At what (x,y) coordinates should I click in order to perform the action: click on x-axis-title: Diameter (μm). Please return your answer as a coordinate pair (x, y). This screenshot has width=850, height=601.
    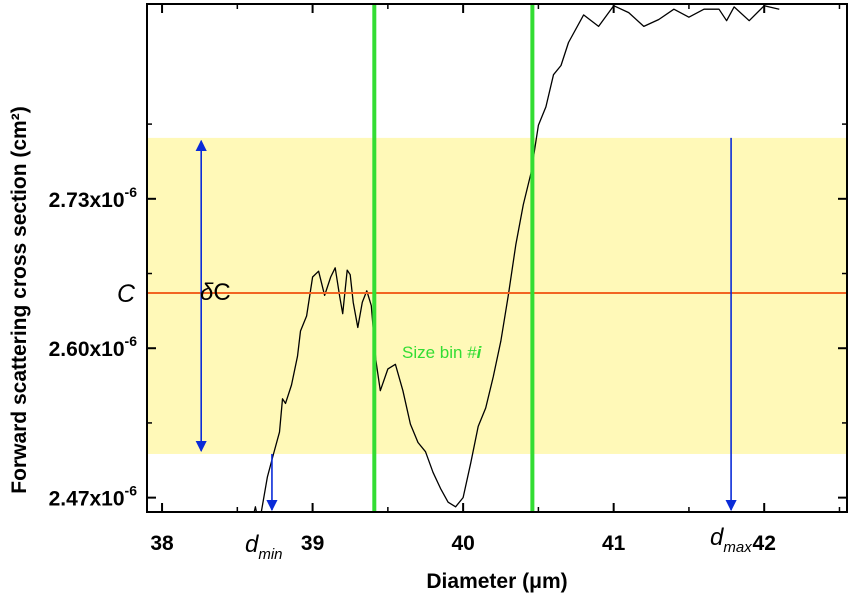
    Looking at the image, I should click on (496, 581).